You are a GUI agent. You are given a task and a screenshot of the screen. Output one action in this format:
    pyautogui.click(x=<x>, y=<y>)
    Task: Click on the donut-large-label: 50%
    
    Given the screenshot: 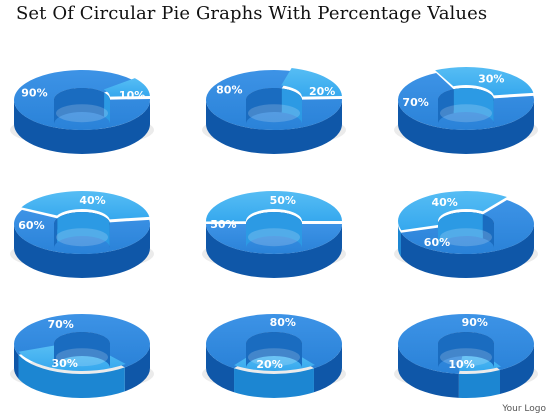 What is the action you would take?
    pyautogui.click(x=223, y=224)
    